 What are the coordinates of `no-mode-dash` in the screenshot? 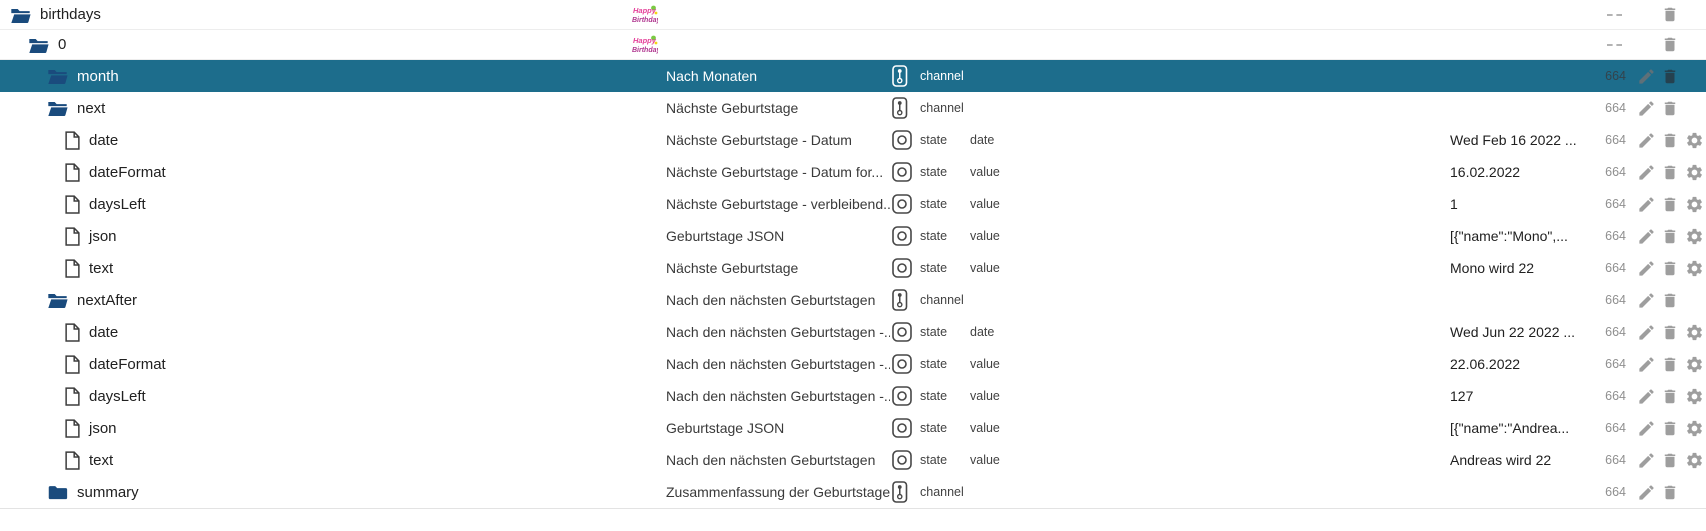 It's located at (1614, 14).